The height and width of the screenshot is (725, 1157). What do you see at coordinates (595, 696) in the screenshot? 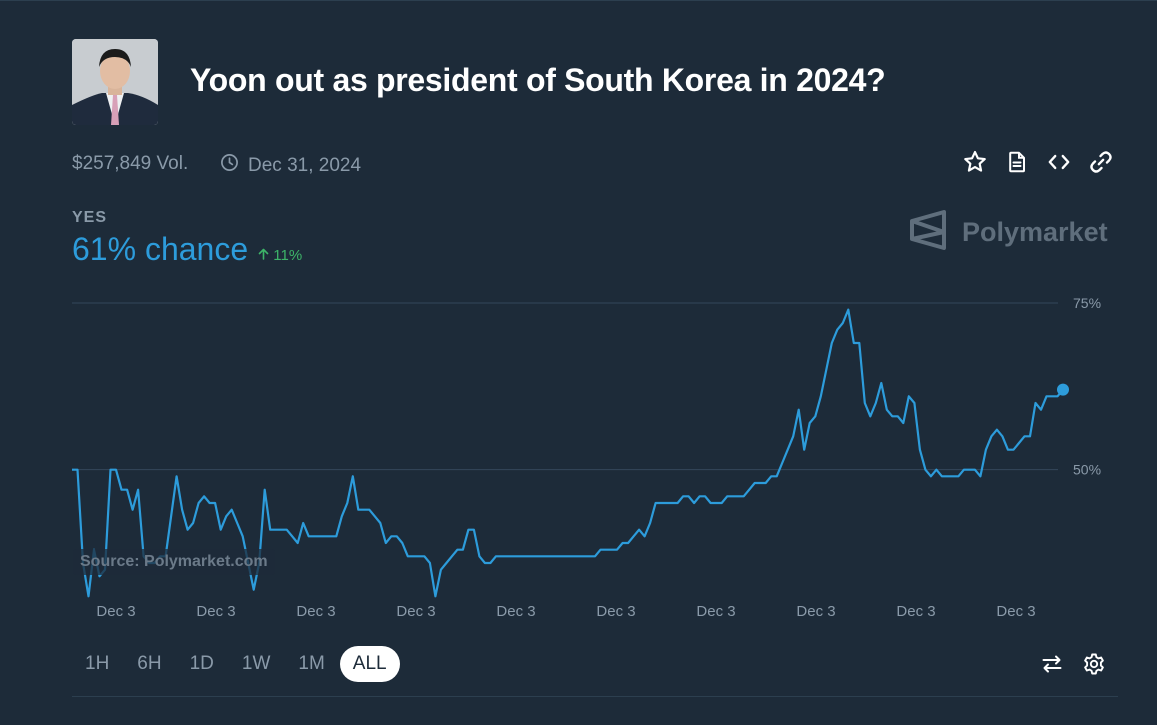
I see `bottom-divider` at bounding box center [595, 696].